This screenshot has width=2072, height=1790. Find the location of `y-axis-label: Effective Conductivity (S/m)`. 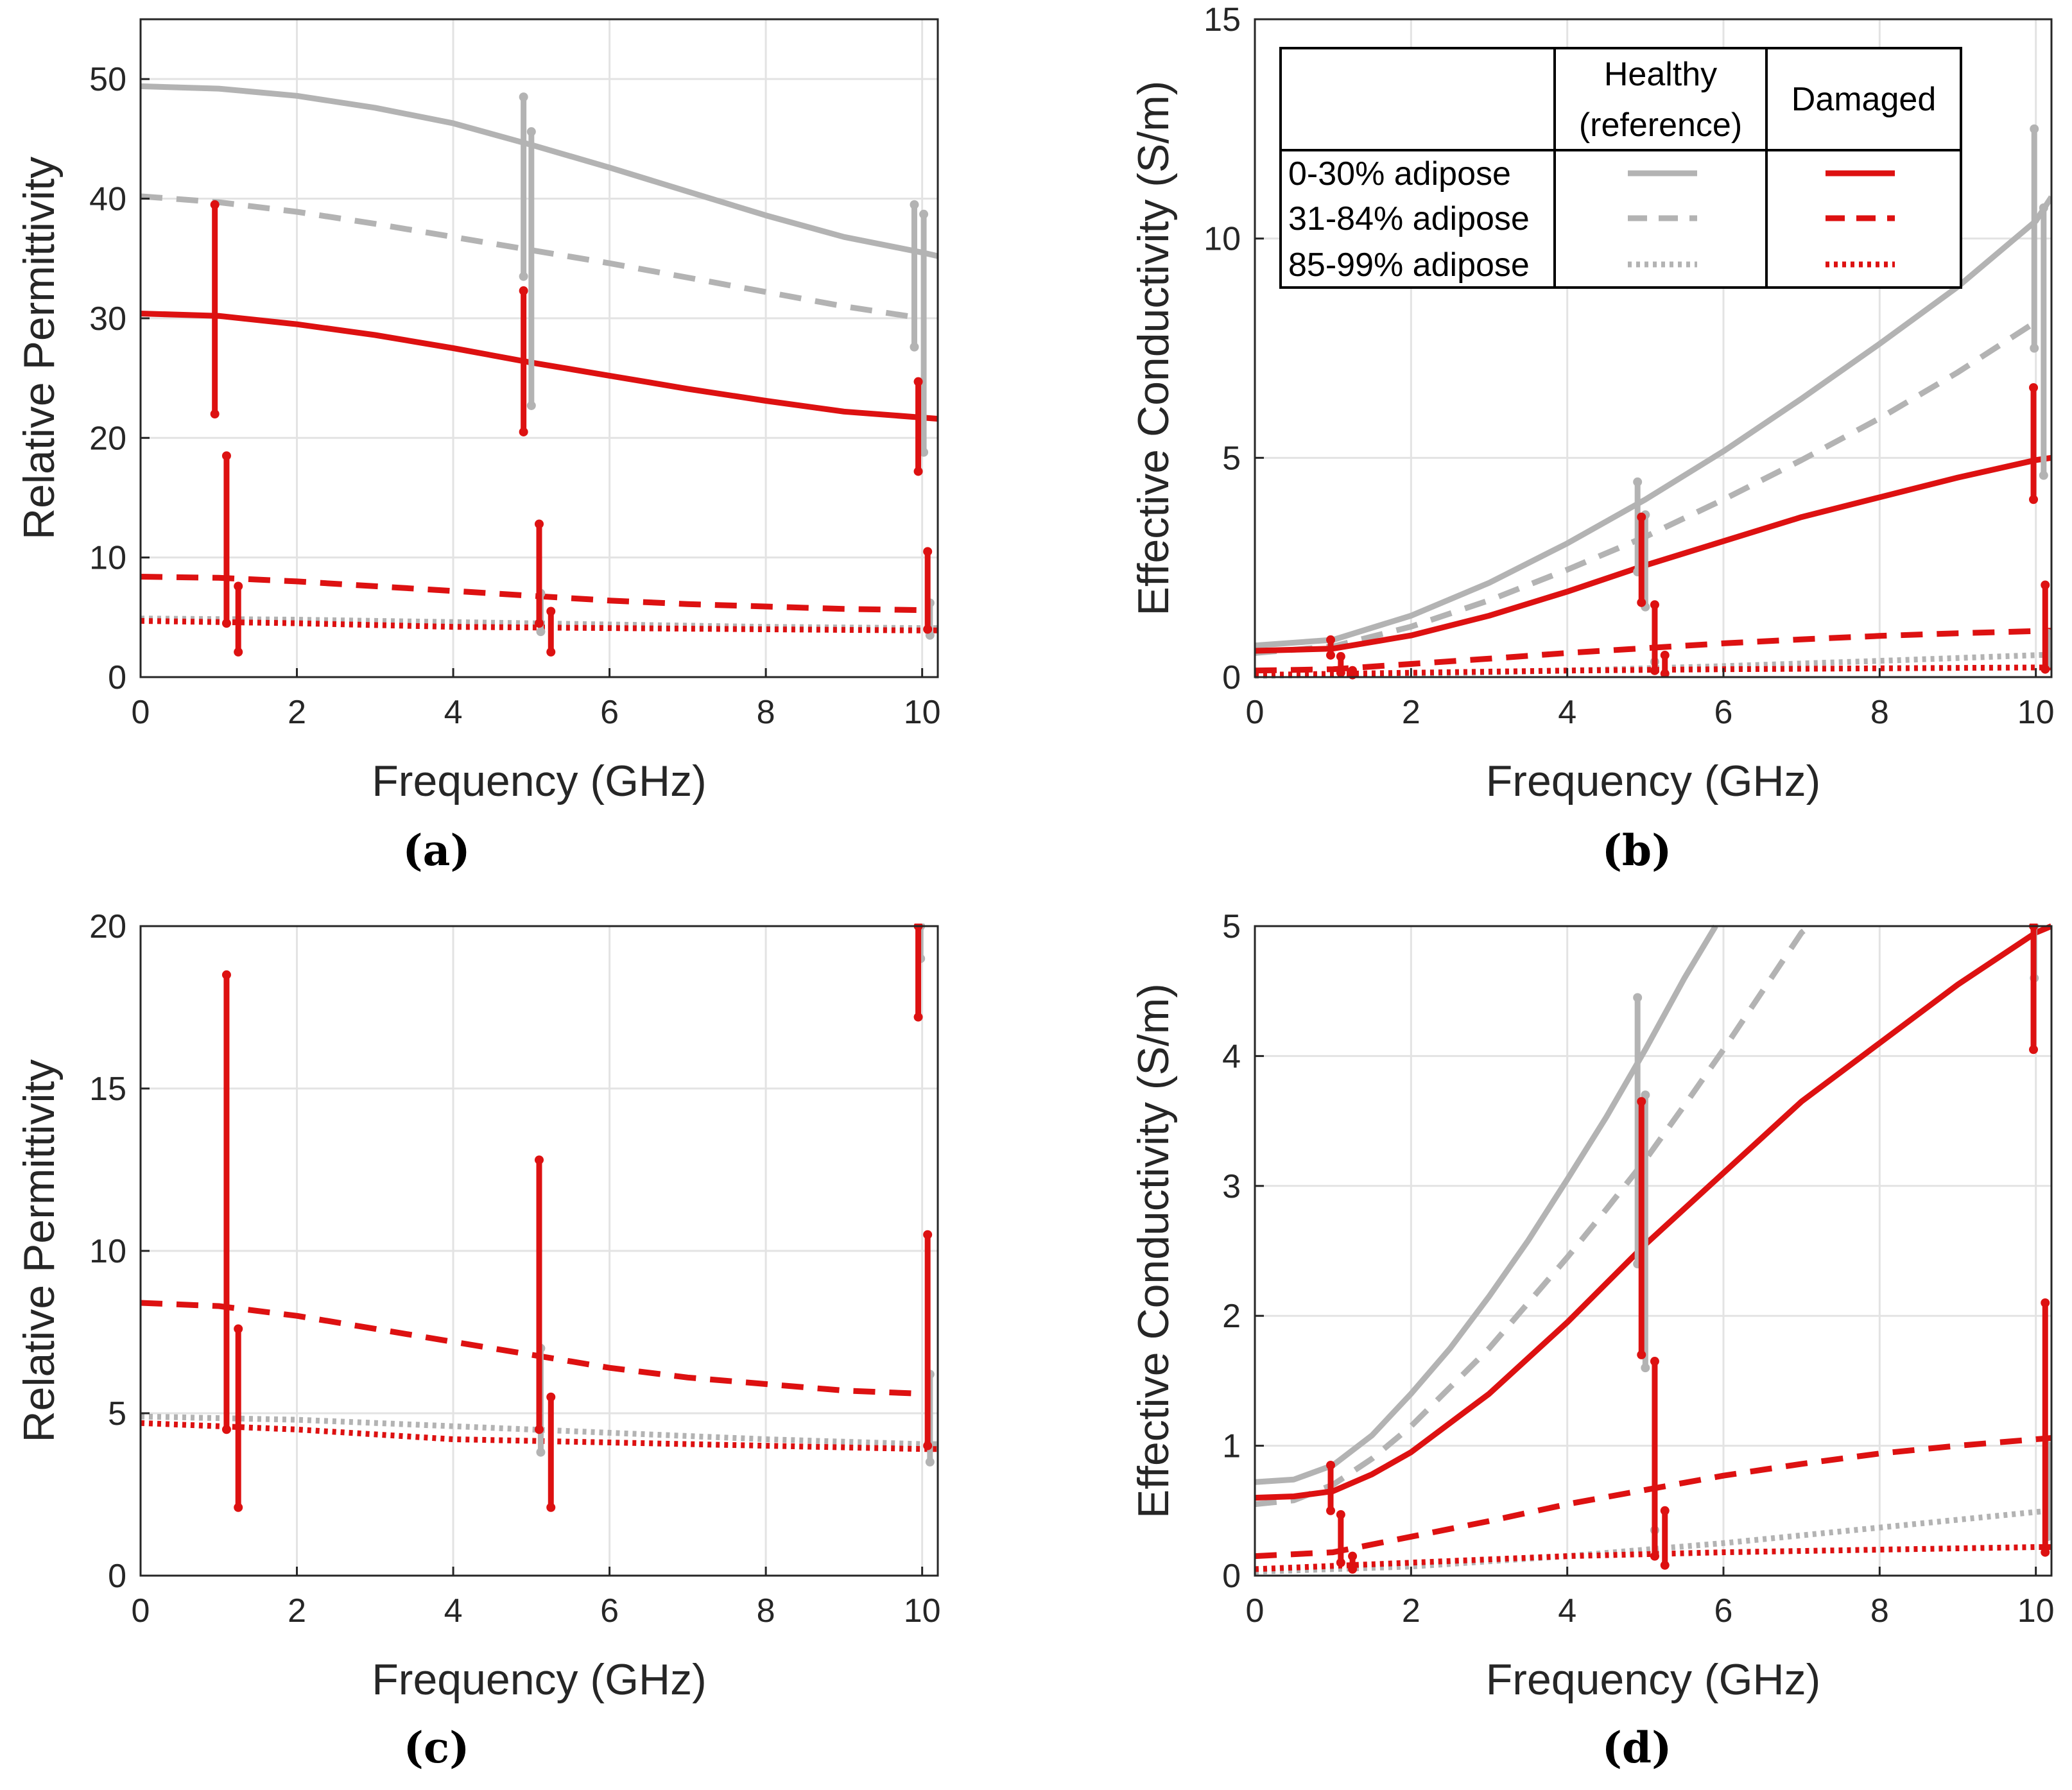

y-axis-label: Effective Conductivity (S/m) is located at coordinates (1154, 1251).